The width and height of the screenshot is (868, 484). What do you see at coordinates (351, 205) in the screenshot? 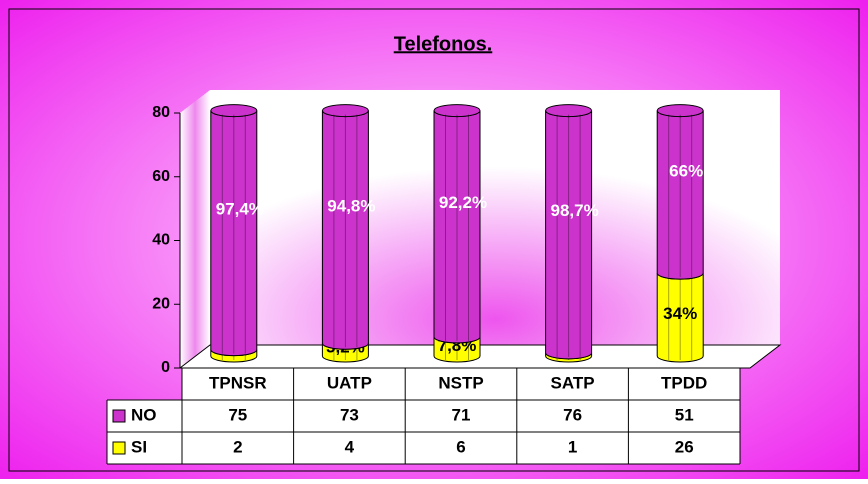
I see `value-label: 94,8%` at bounding box center [351, 205].